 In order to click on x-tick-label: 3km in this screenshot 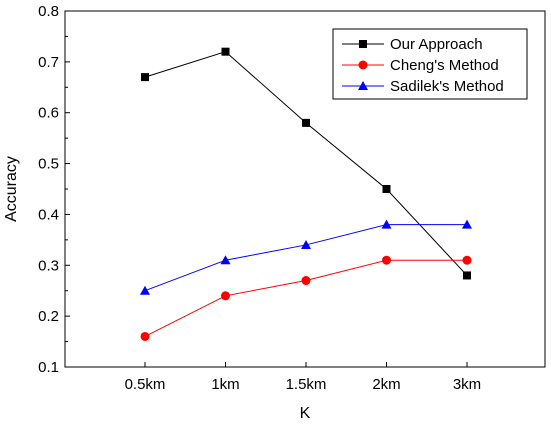, I will do `click(467, 384)`.